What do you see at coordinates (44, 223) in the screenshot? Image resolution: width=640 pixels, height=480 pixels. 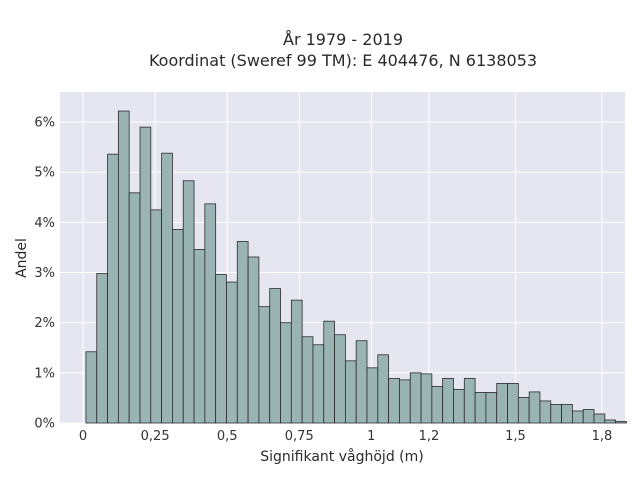 I see `y-tick-label: 4%` at bounding box center [44, 223].